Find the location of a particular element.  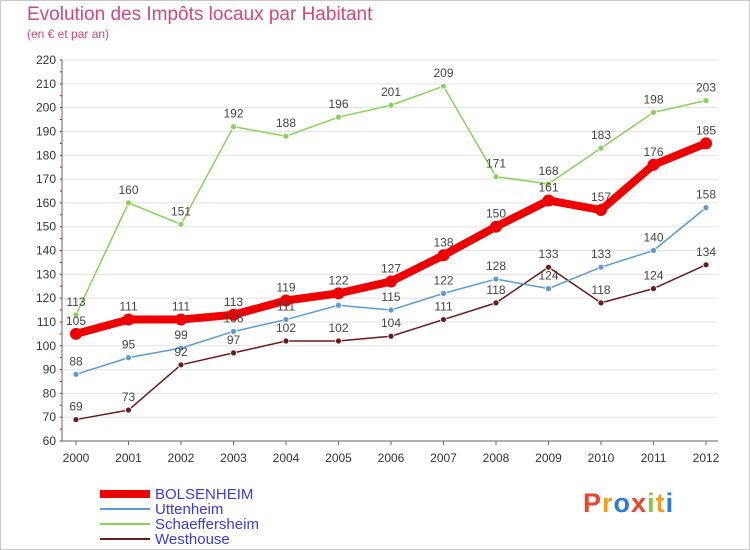

x-tick-label: 2003 is located at coordinates (233, 458).